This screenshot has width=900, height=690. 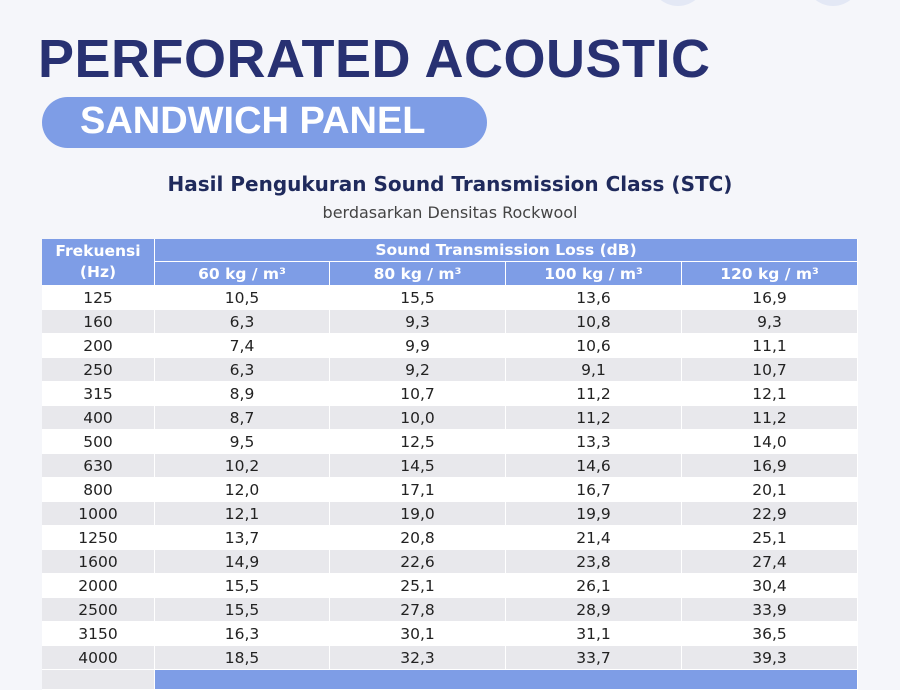 I want to click on table-cell: 16,3, so click(x=242, y=634).